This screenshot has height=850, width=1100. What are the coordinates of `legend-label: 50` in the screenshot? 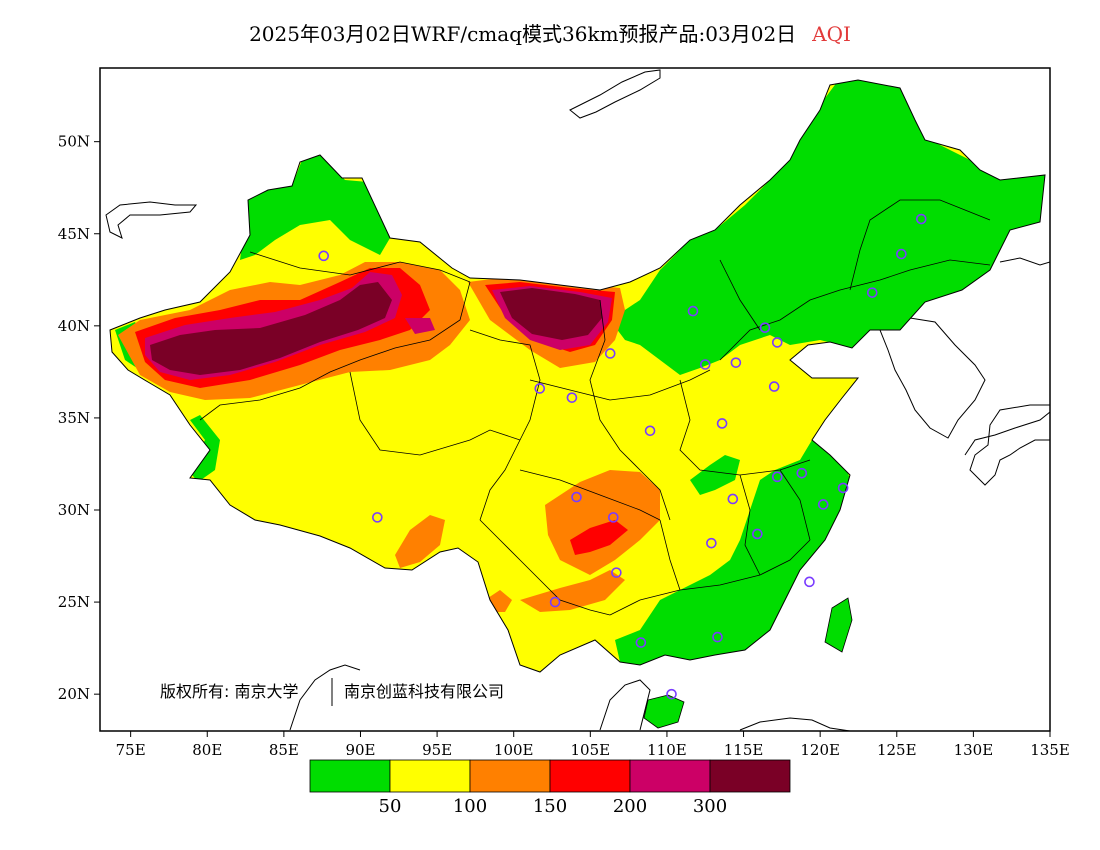 It's located at (390, 806).